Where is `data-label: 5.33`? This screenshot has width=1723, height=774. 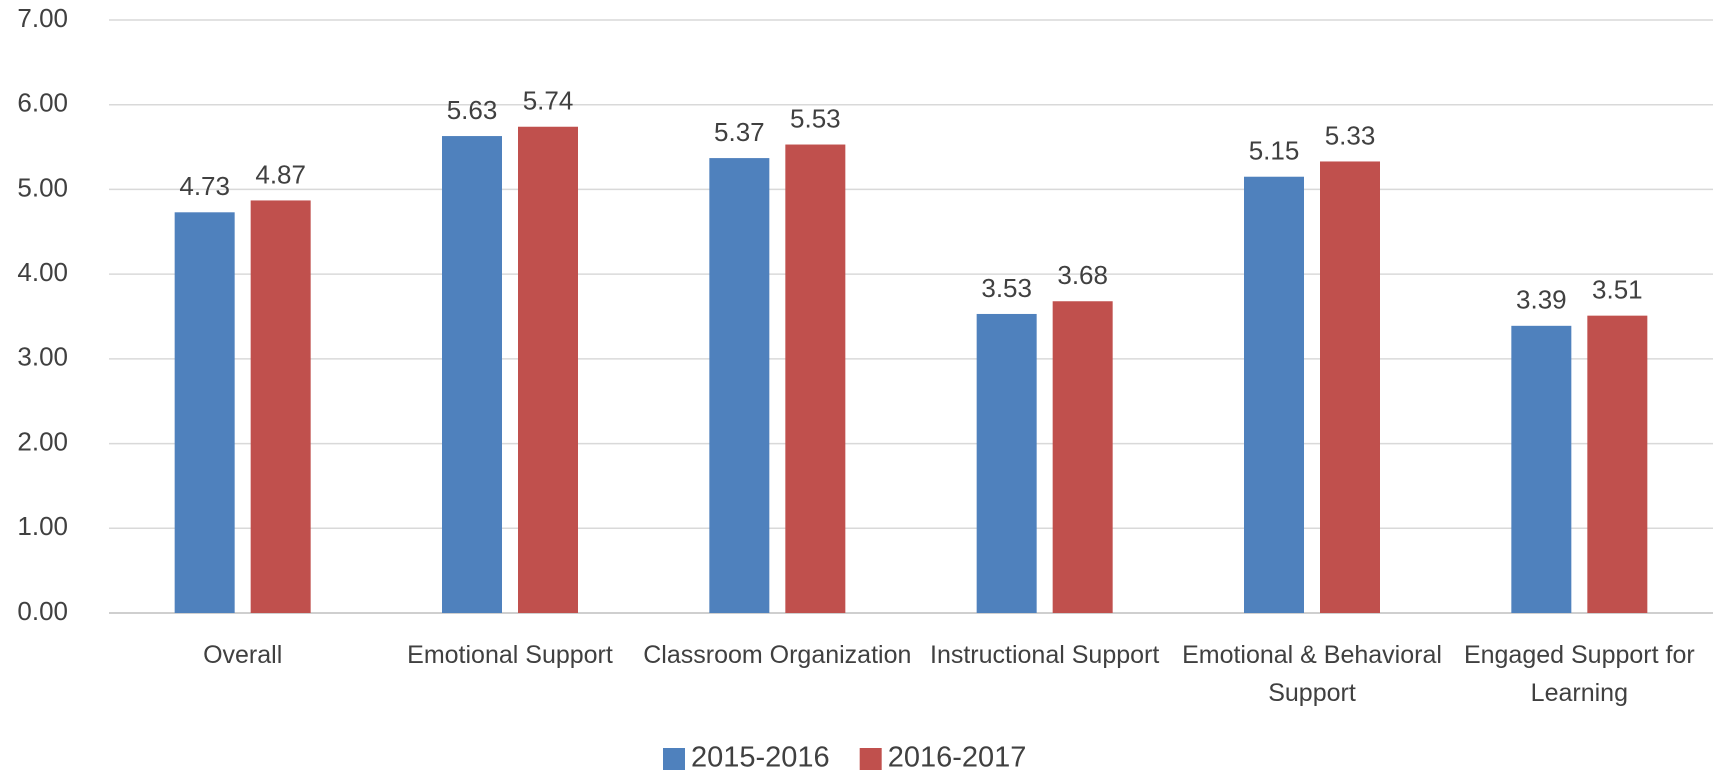
data-label: 5.33 is located at coordinates (1350, 135).